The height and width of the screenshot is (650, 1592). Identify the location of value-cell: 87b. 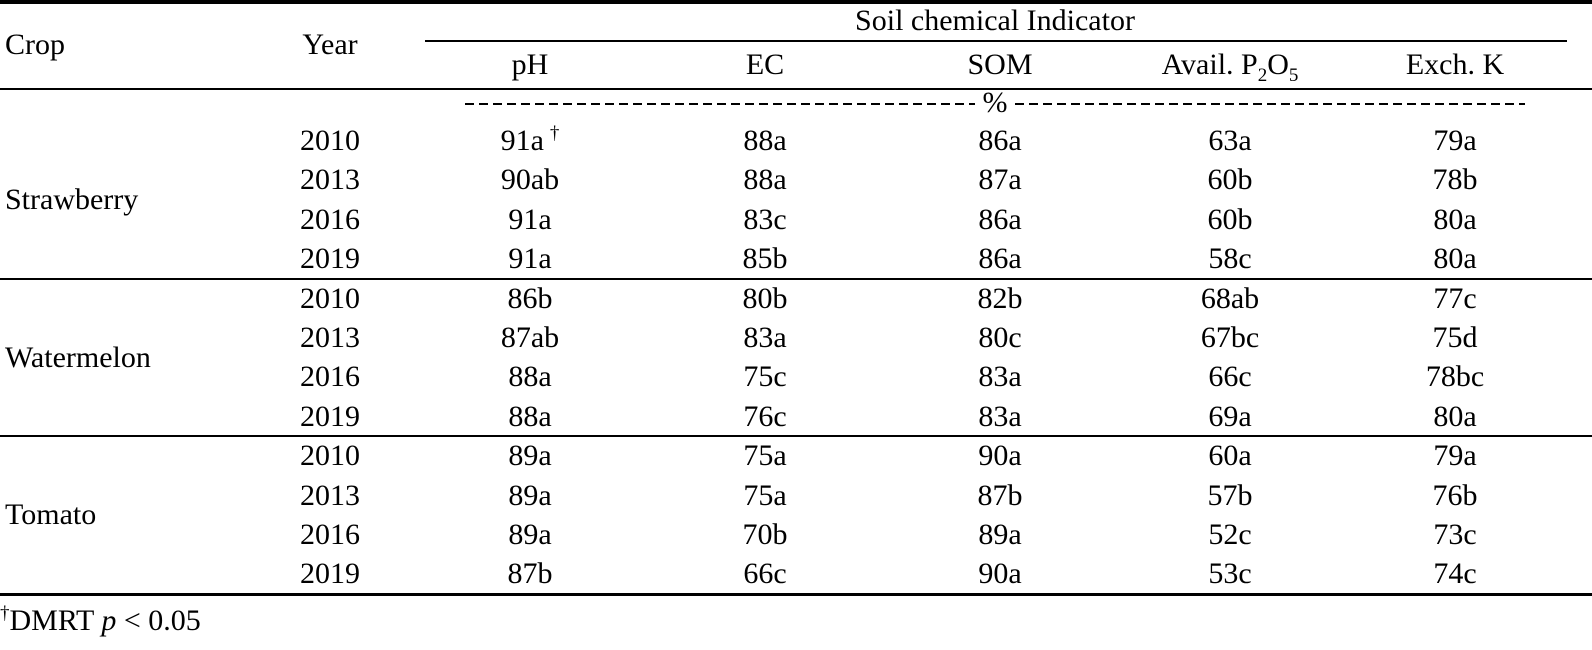
(1000, 496).